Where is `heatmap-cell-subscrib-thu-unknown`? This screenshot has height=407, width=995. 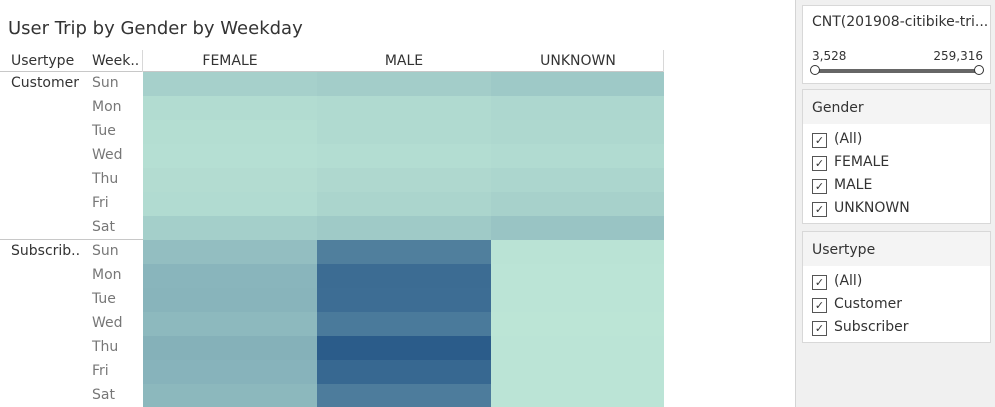 heatmap-cell-subscrib-thu-unknown is located at coordinates (577, 348).